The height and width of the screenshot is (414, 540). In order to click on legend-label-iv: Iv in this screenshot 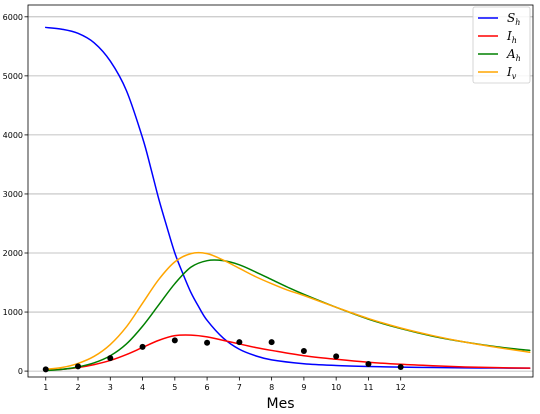, I will do `click(511, 73)`.